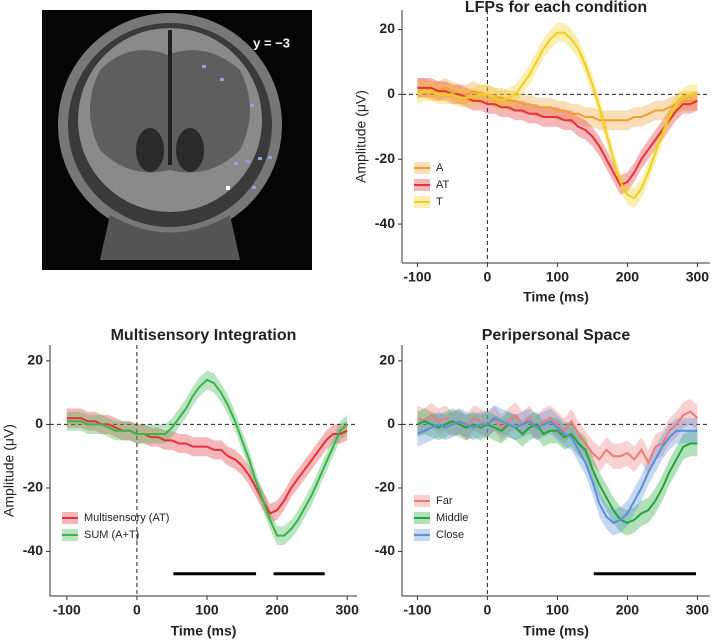 Image resolution: width=713 pixels, height=642 pixels. I want to click on legend-label: A, so click(440, 168).